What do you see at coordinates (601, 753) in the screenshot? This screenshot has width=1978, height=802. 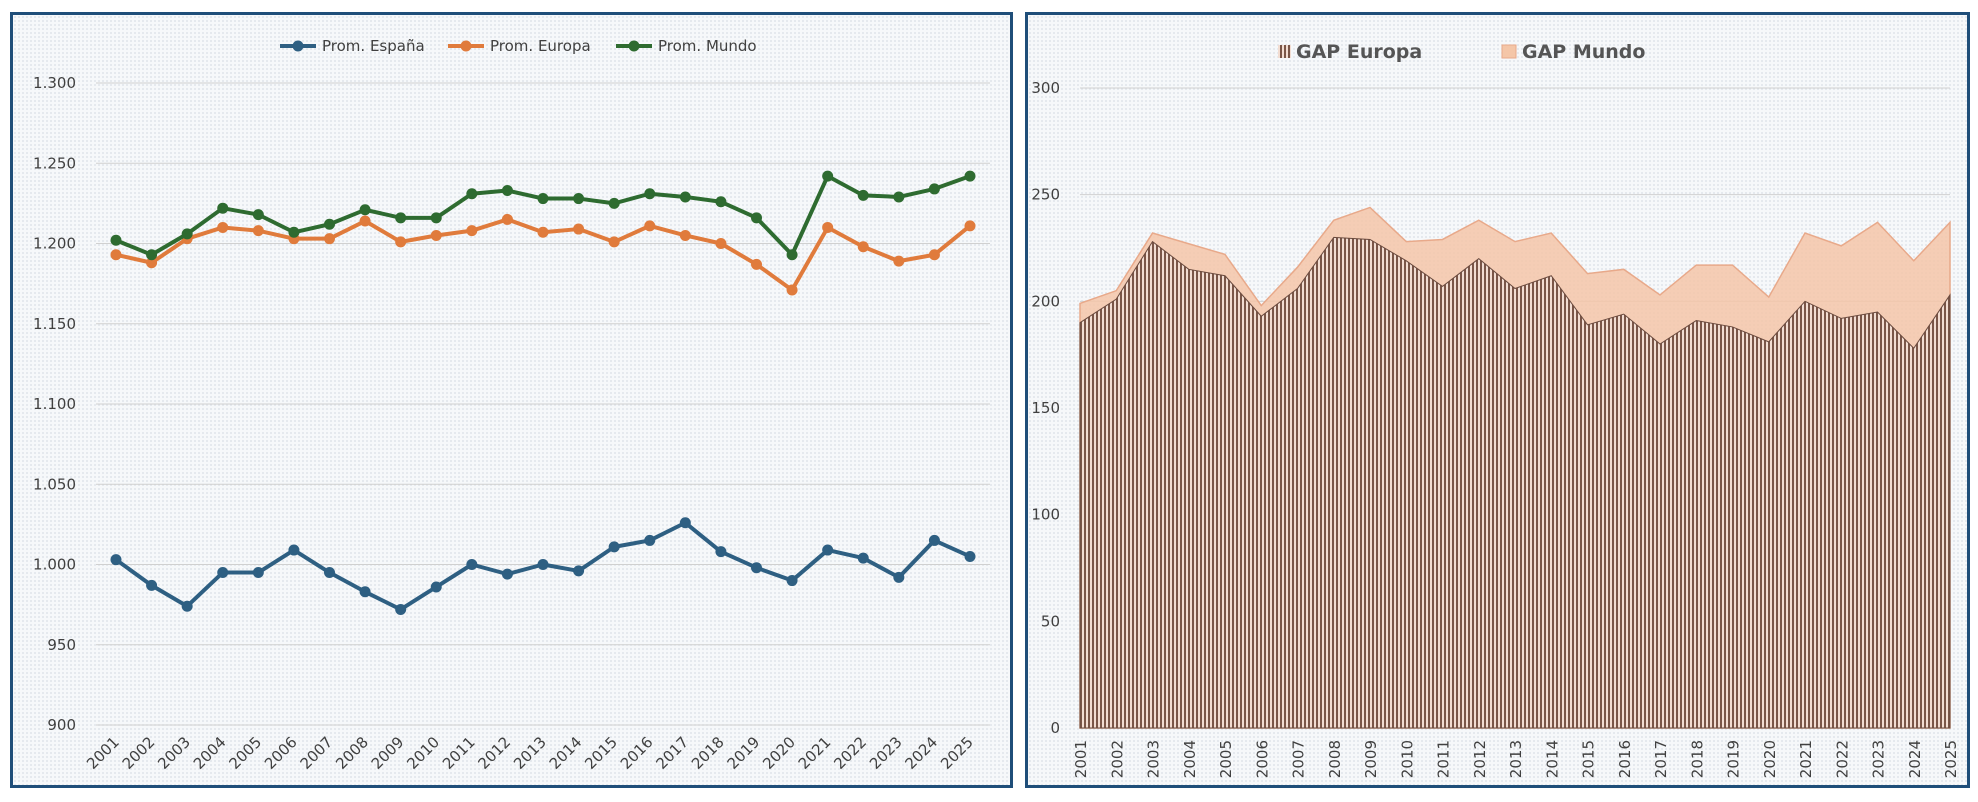 I see `x-tick-label: 2015` at bounding box center [601, 753].